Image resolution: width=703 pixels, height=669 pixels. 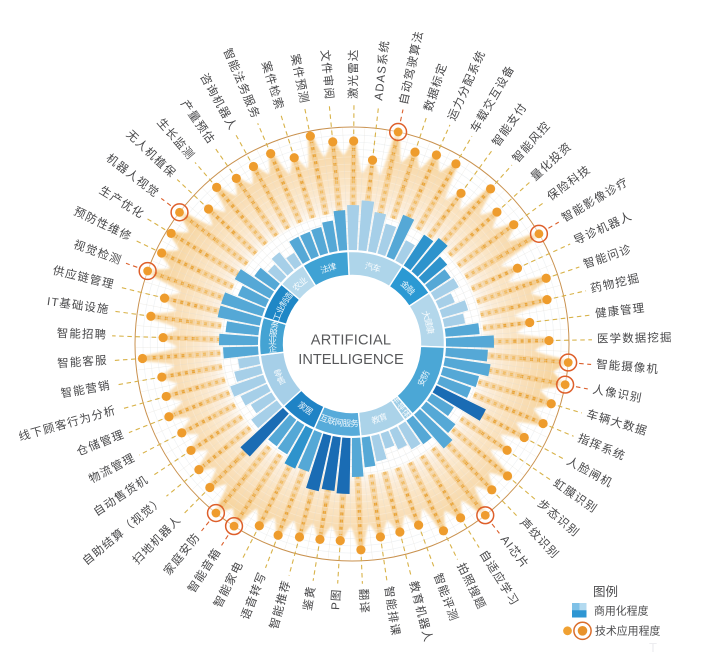 What do you see at coordinates (354, 423) in the screenshot?
I see `svg-text: 务` at bounding box center [354, 423].